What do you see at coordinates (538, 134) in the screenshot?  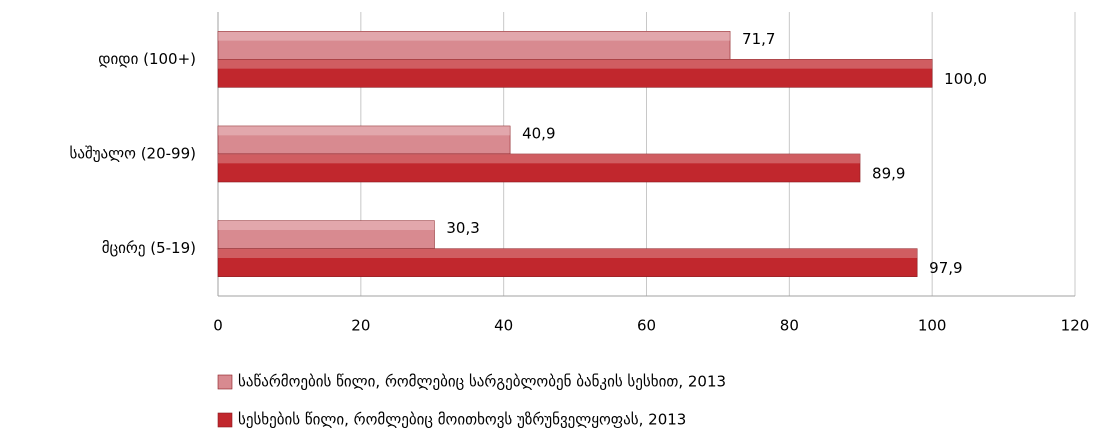 I see `data-label: 40,9` at bounding box center [538, 134].